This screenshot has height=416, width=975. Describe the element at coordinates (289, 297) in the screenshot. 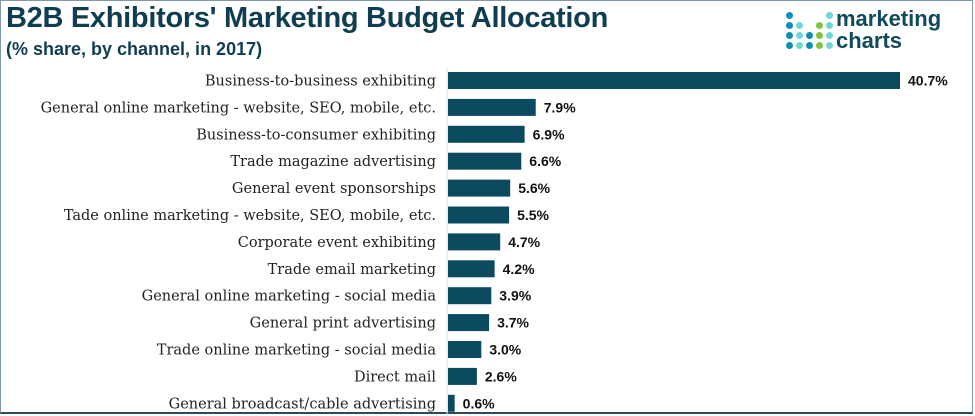

I see `category-label: General online marketing - social media` at that location.